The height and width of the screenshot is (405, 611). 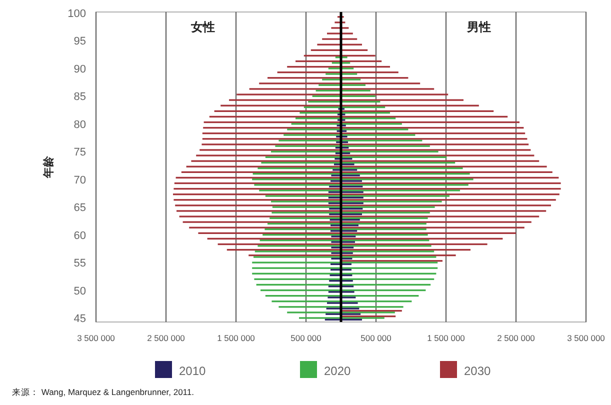 What do you see at coordinates (80, 69) in the screenshot?
I see `y-tick-label: 90` at bounding box center [80, 69].